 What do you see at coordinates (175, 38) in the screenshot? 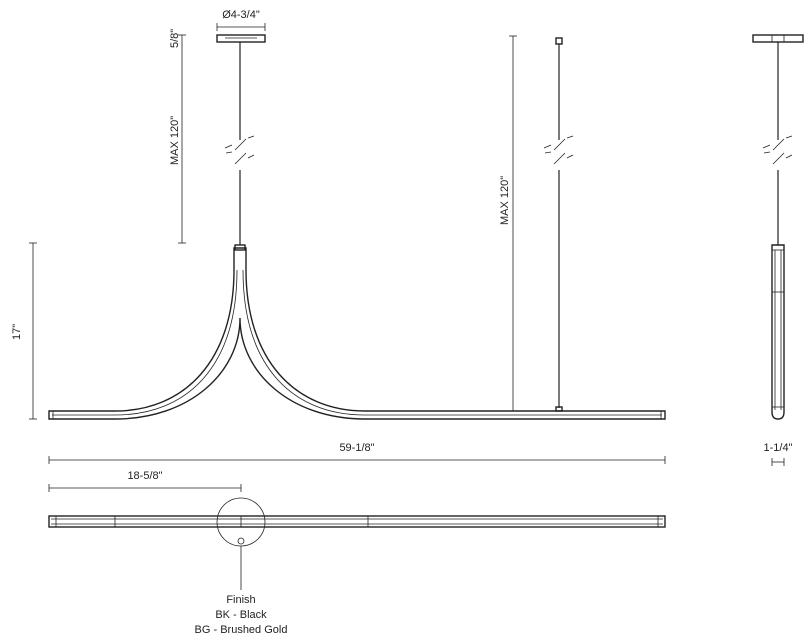
I see `canopy-height-label: 5/8"` at bounding box center [175, 38].